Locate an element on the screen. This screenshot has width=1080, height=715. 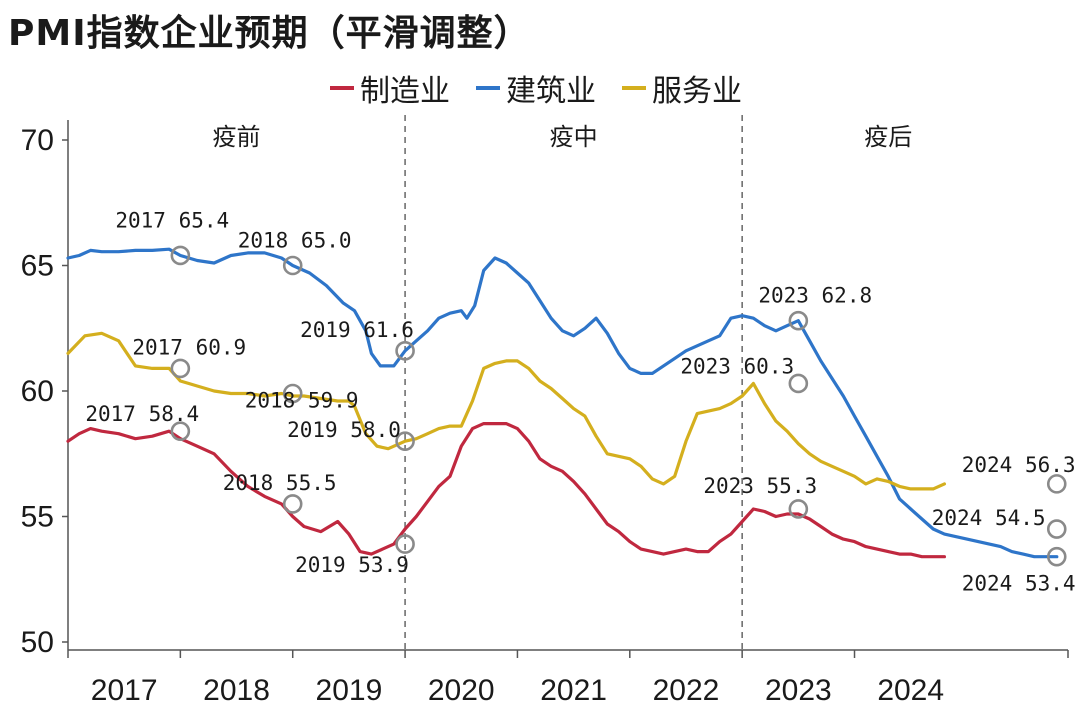
annotation-label: 2017 58.4 is located at coordinates (142, 414).